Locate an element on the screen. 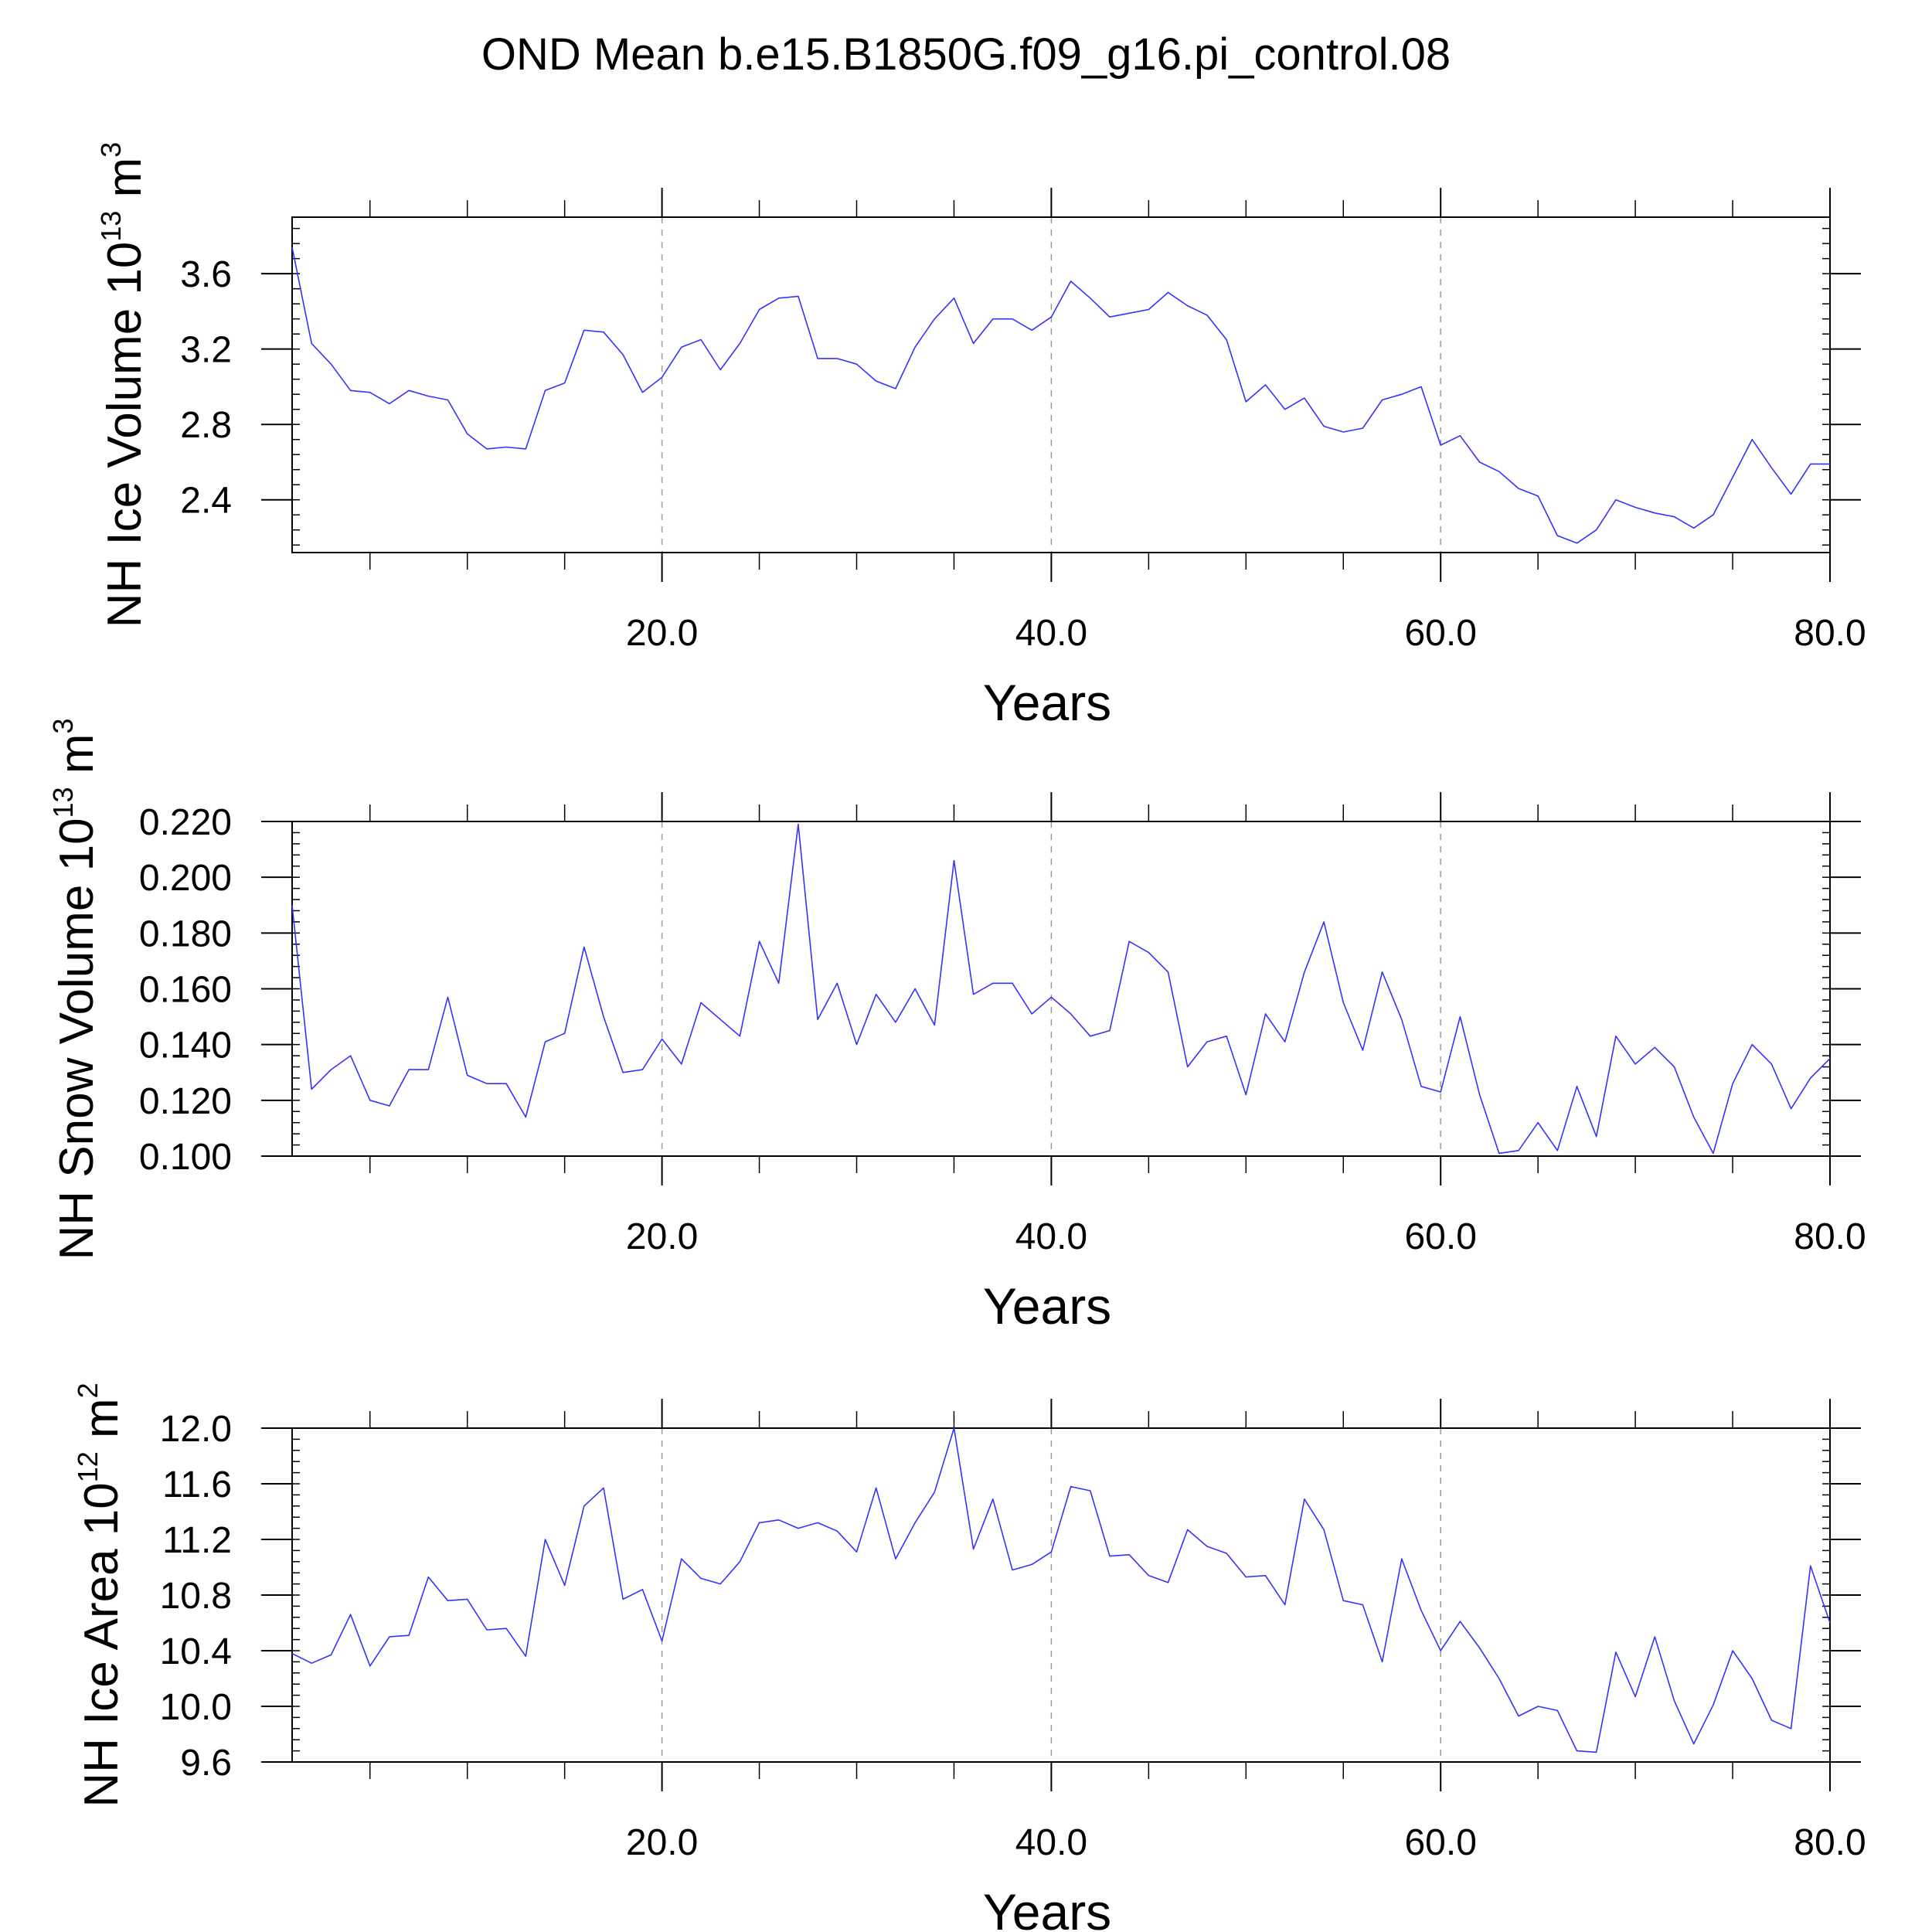 Image resolution: width=1932 pixels, height=1932 pixels. y-tick-label: 2.8 is located at coordinates (206, 425).